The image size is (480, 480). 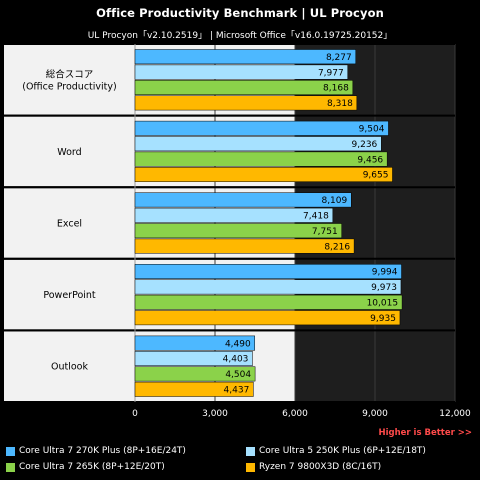 I want to click on legend-label: Ryzen 7 9800X3D (8C/16T), so click(x=320, y=467).